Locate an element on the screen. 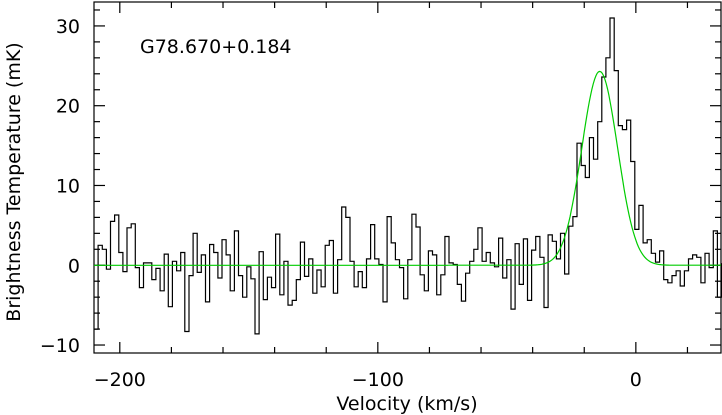  y-tick-label: 30 is located at coordinates (68, 27).